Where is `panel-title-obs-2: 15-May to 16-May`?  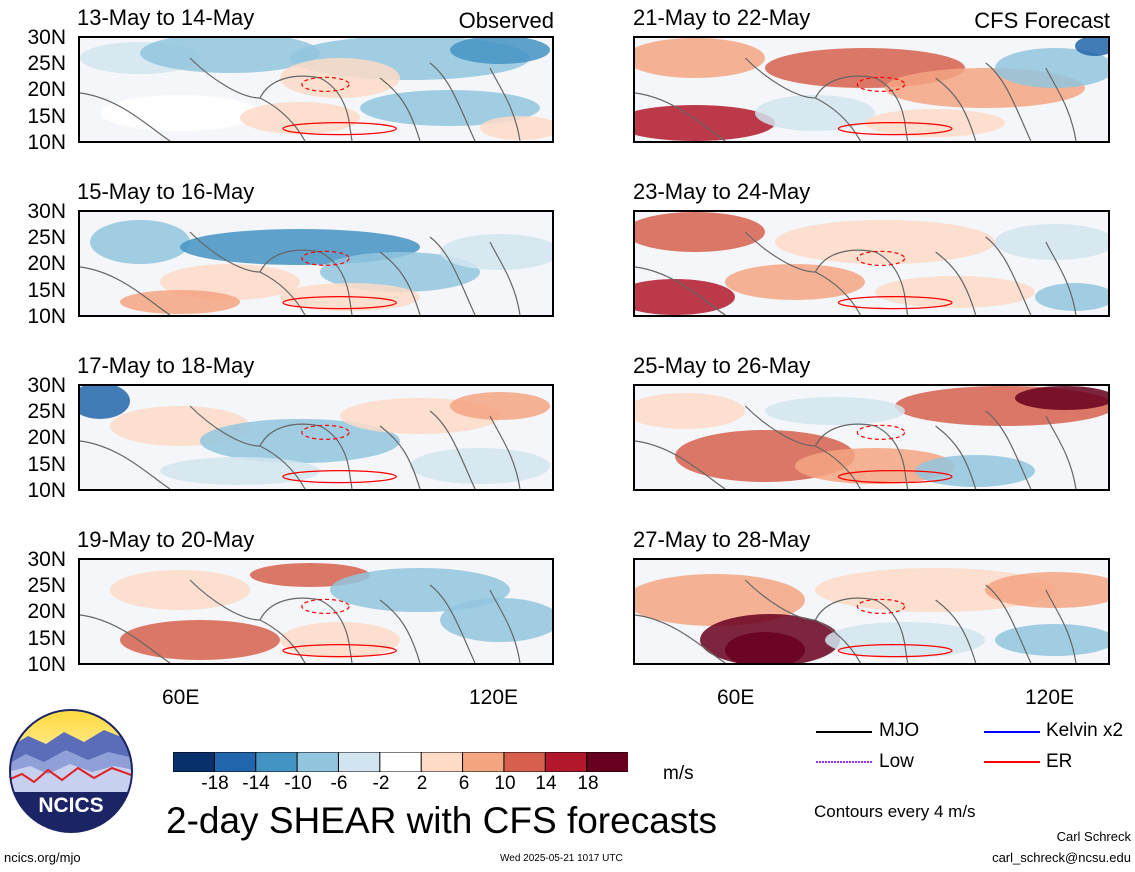
panel-title-obs-2: 15-May to 16-May is located at coordinates (166, 191).